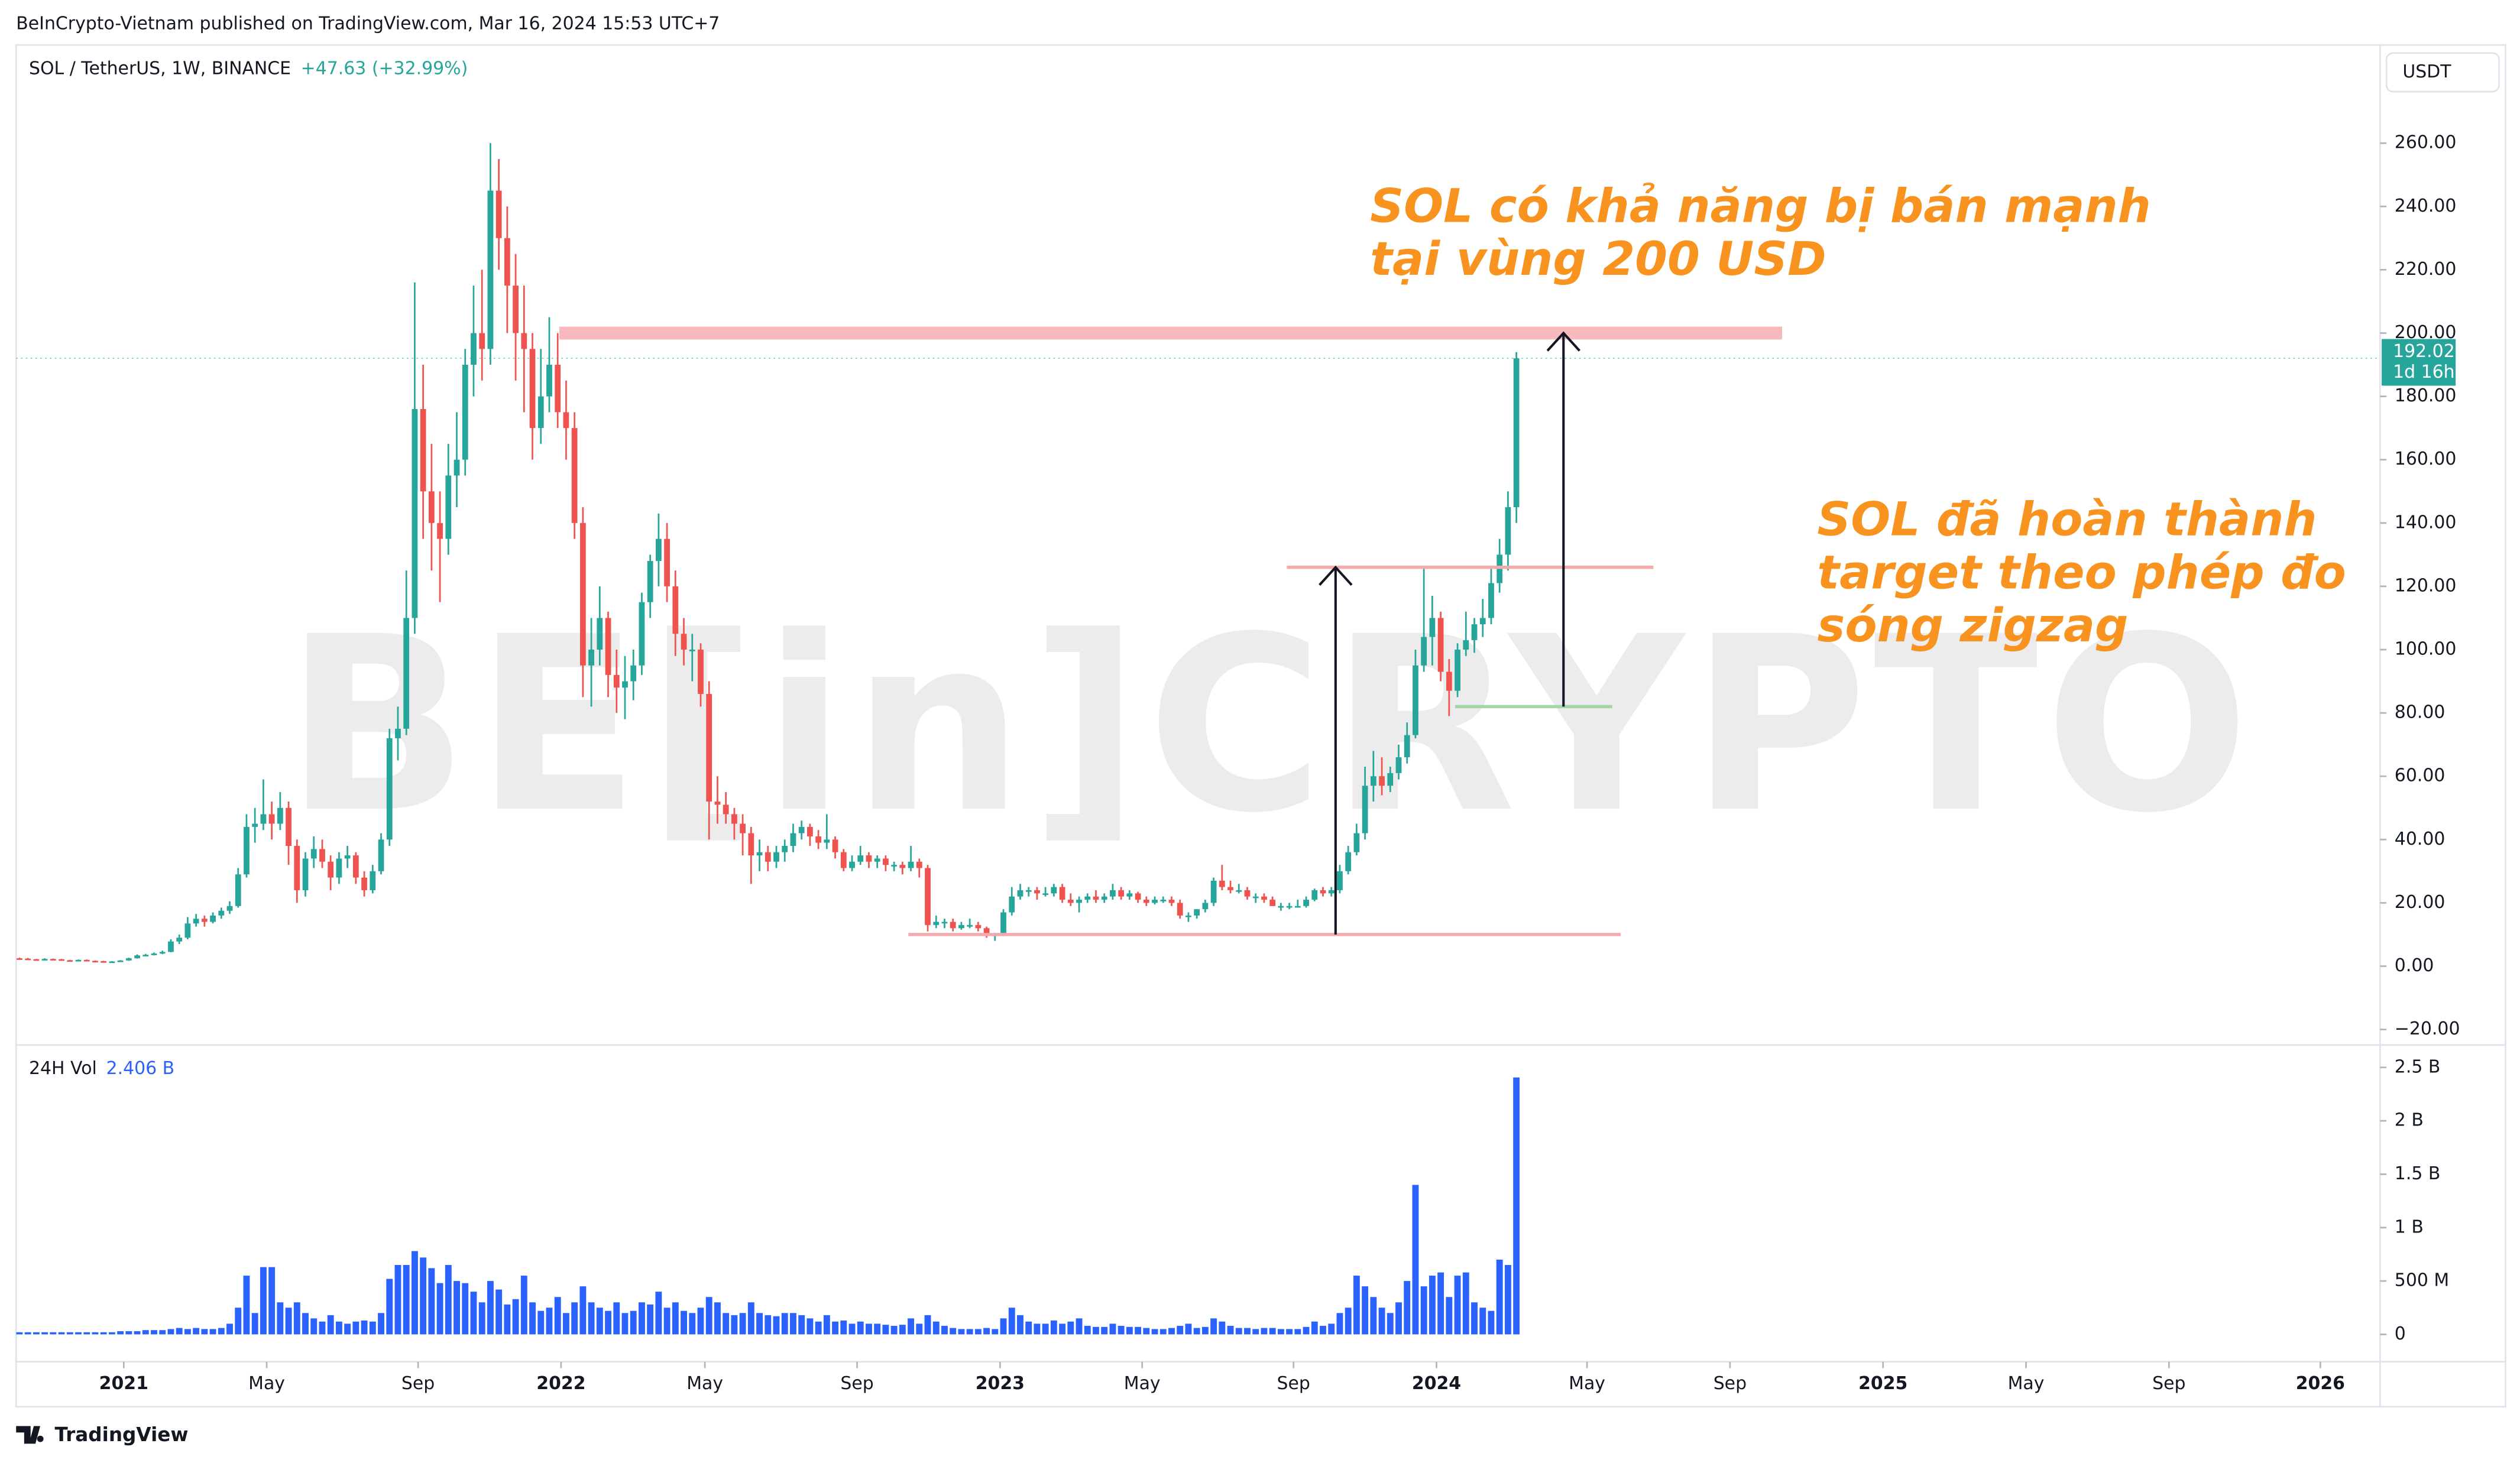 Image resolution: width=2520 pixels, height=1463 pixels. What do you see at coordinates (560, 1383) in the screenshot?
I see `x-tick-label: 2022` at bounding box center [560, 1383].